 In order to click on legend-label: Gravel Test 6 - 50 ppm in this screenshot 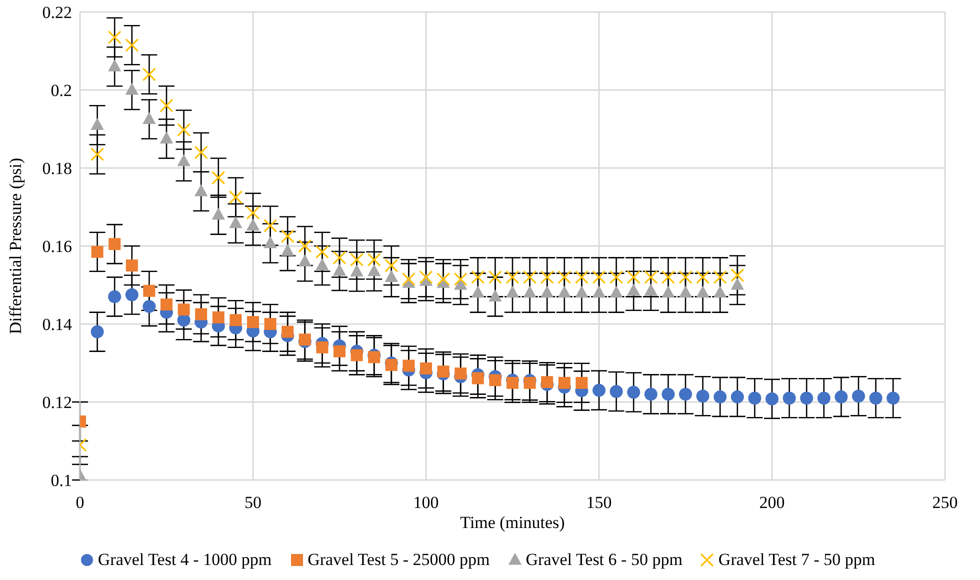, I will do `click(604, 560)`.